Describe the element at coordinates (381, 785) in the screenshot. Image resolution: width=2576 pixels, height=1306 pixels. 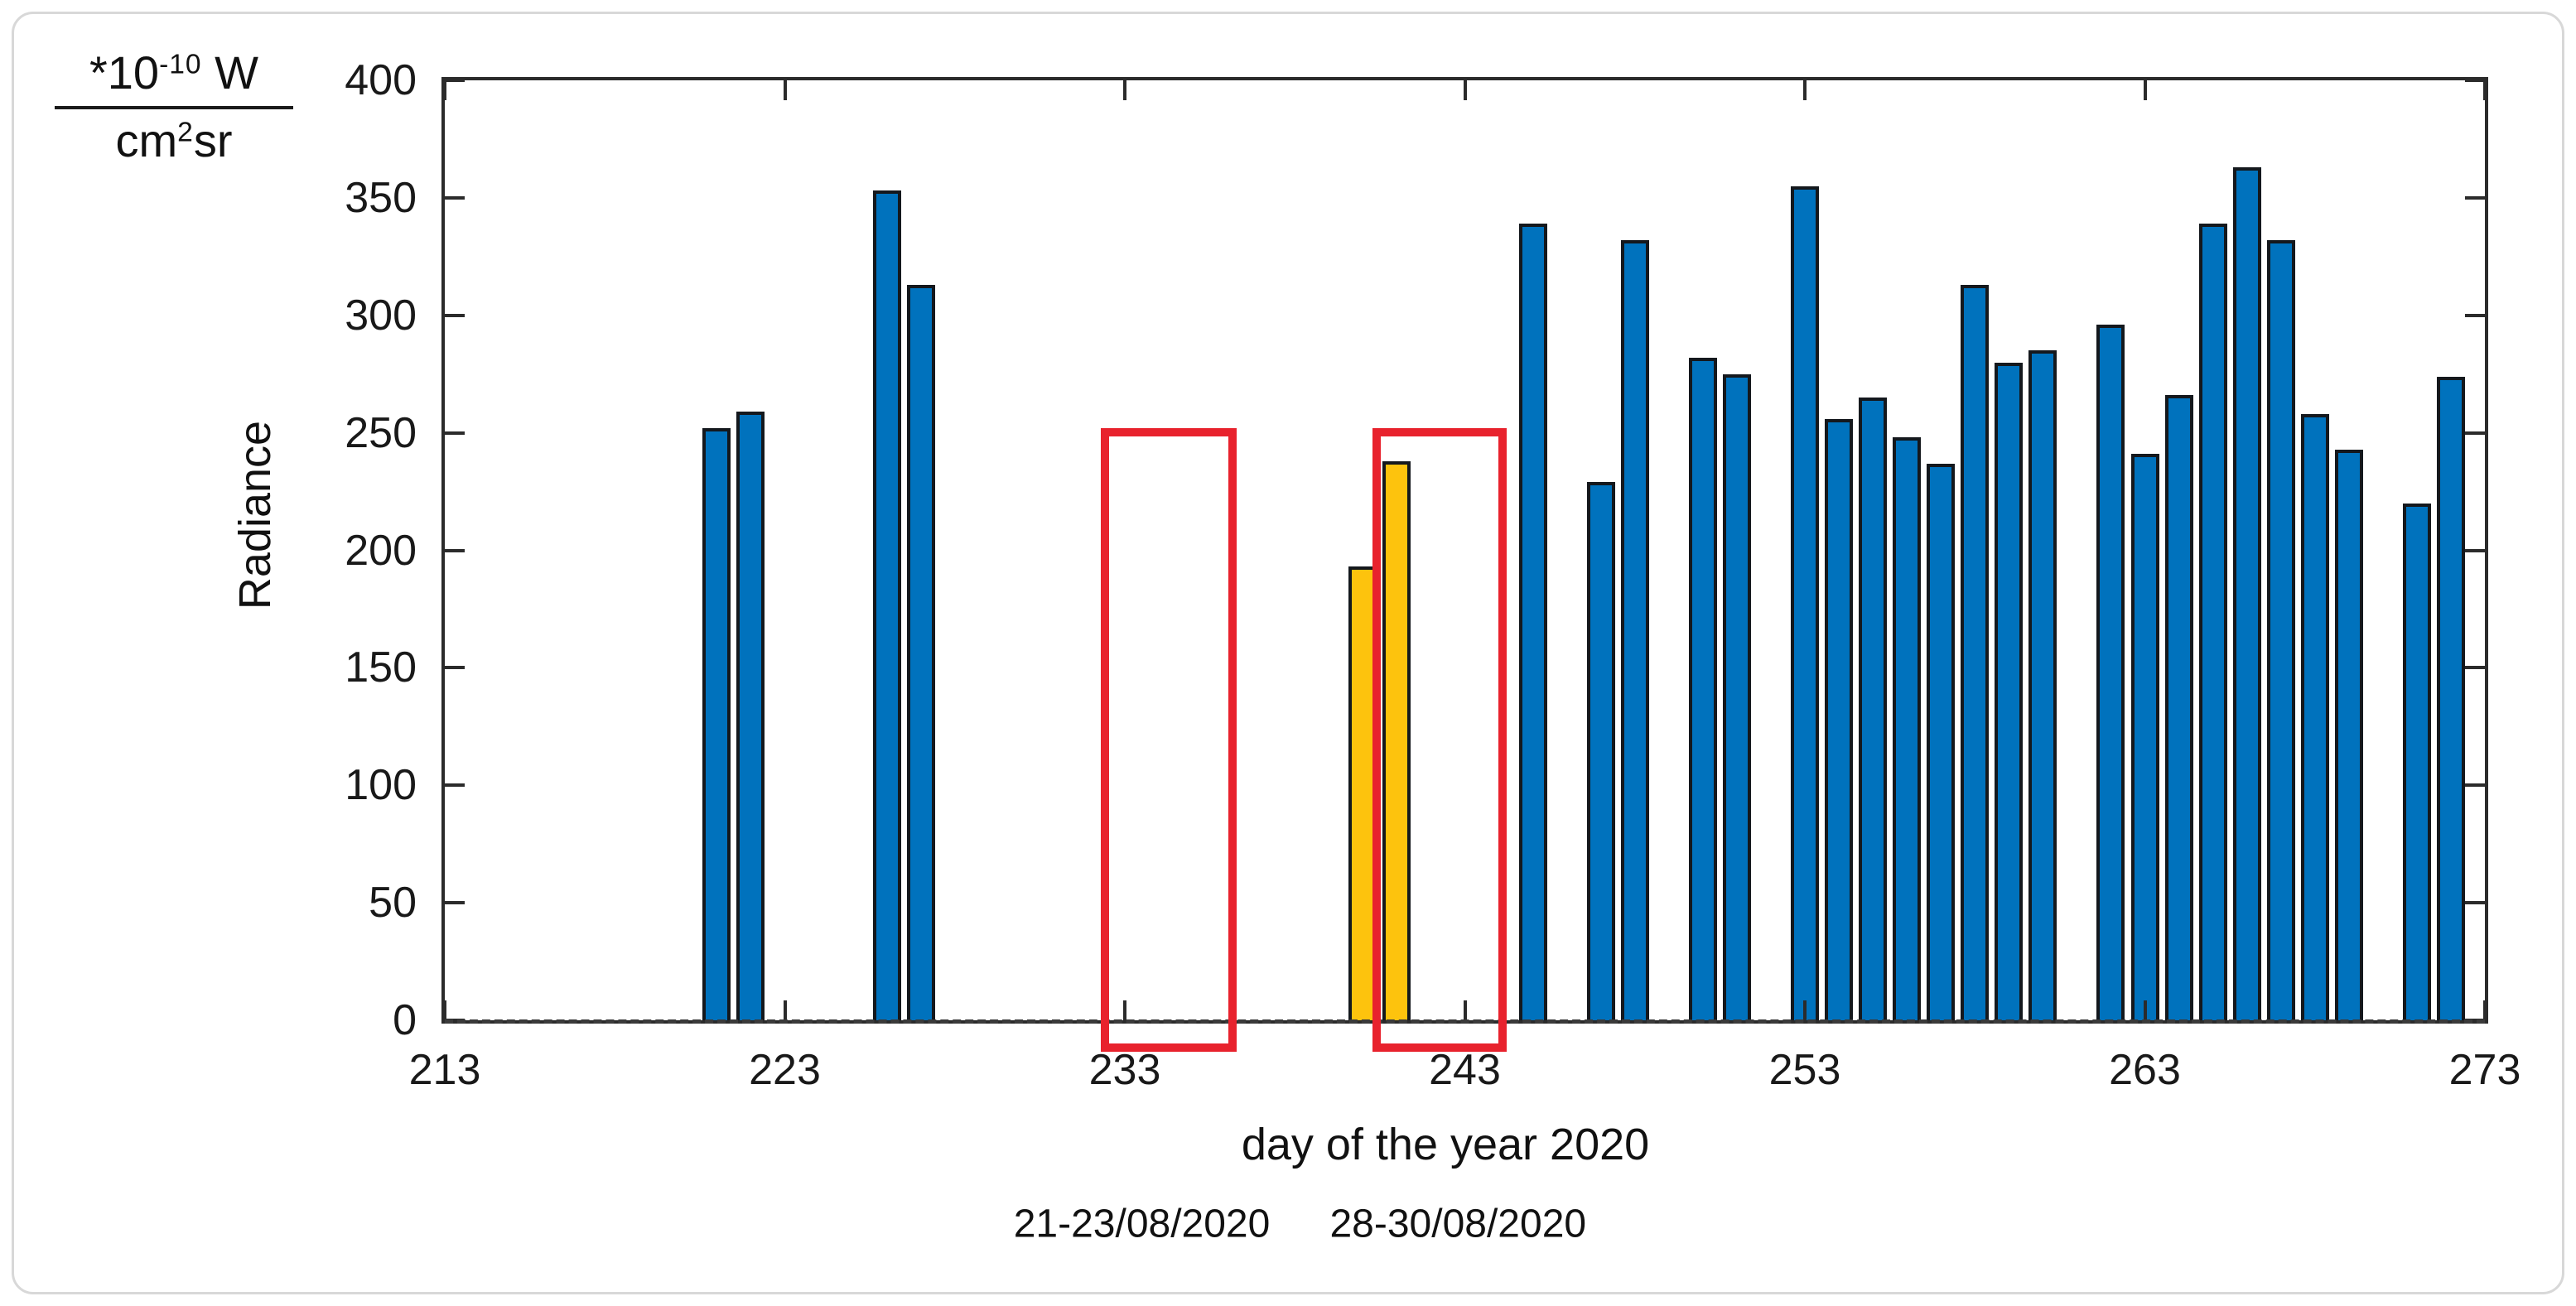
I see `y-tick-label: 100` at that location.